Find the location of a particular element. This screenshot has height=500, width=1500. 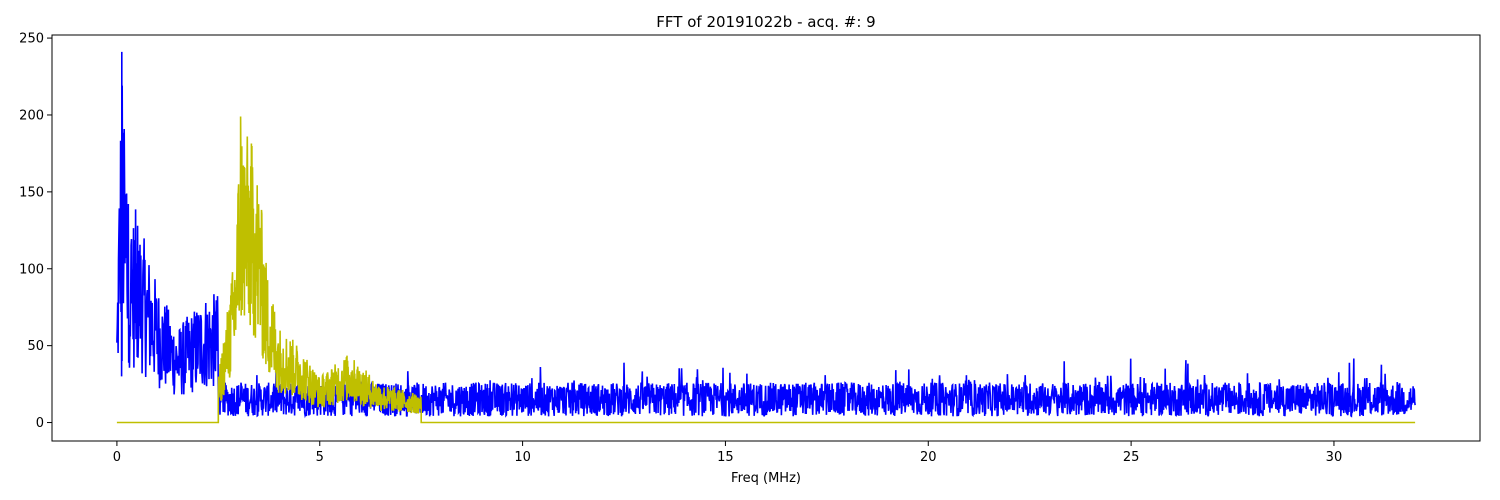

y-tick-label: 50 is located at coordinates (35, 346).